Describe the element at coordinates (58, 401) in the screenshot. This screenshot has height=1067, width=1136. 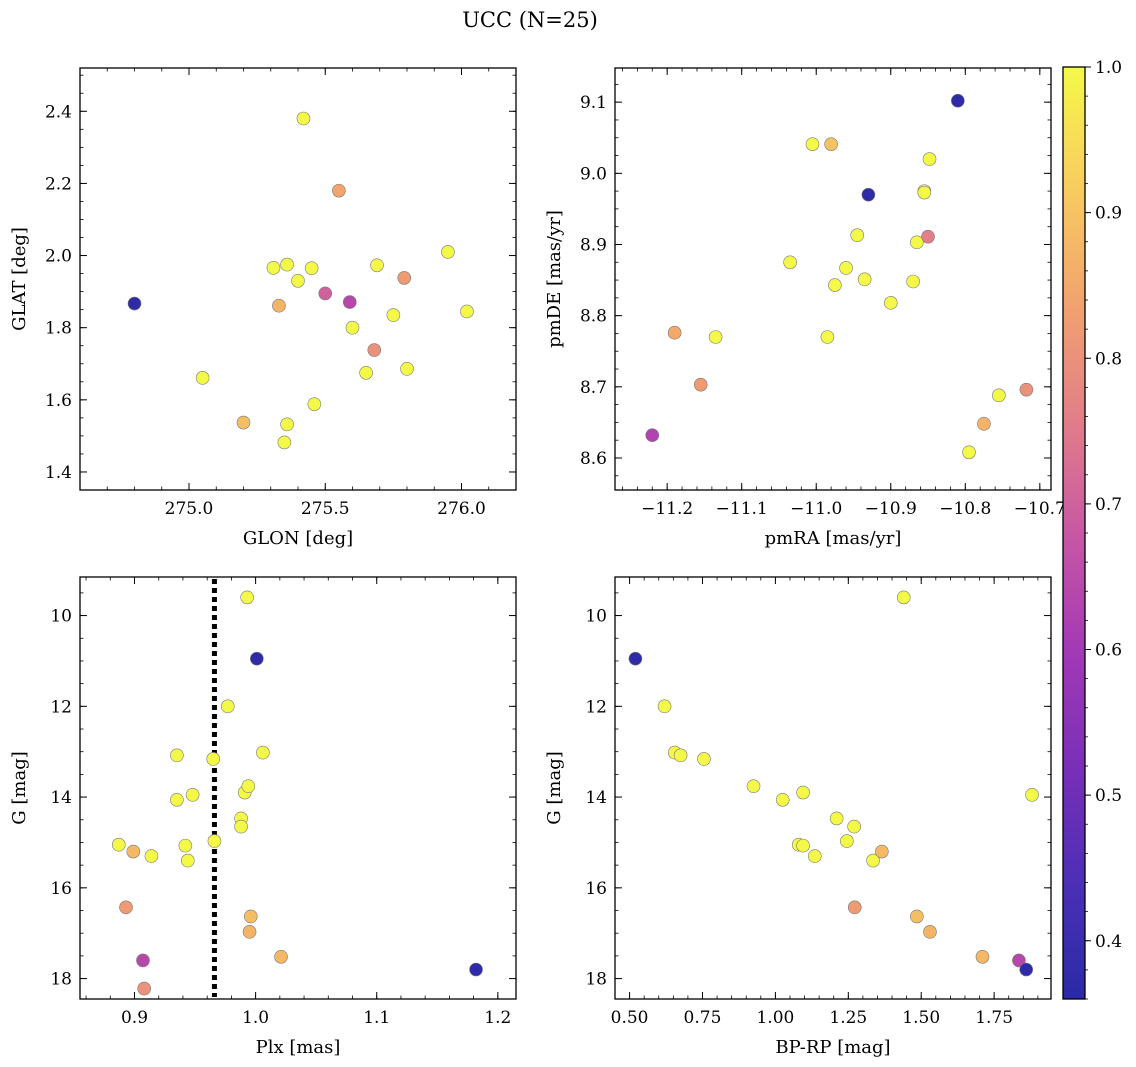
I see `y-tick-label: 1.6` at that location.